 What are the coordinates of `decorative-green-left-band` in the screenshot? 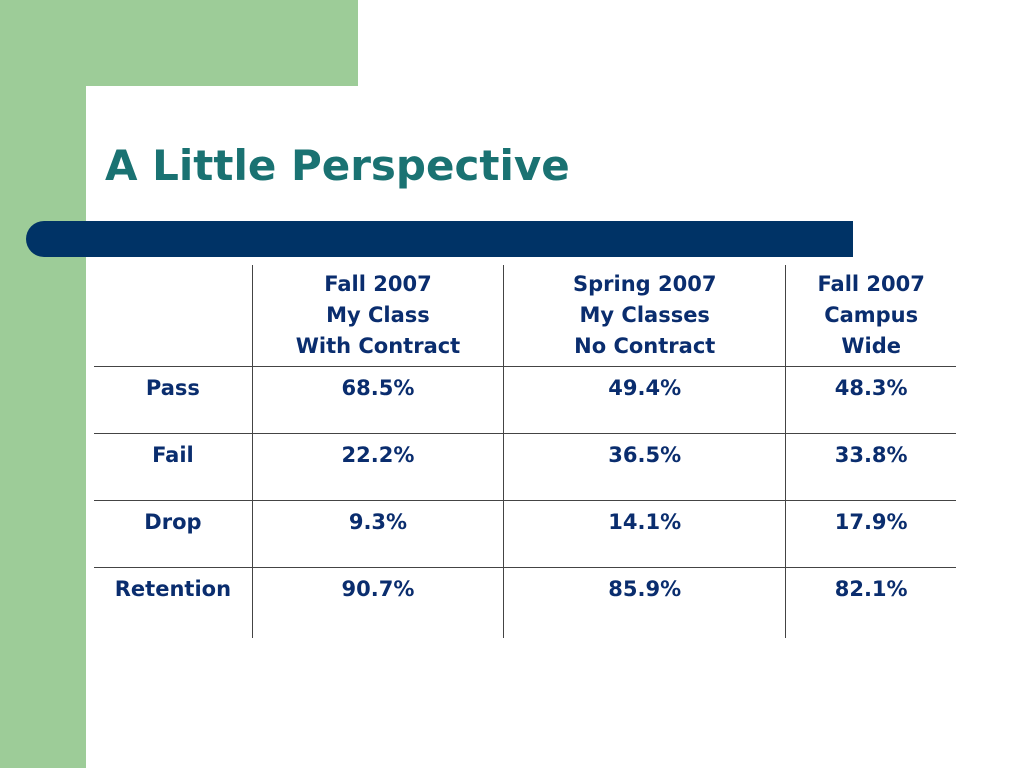 It's located at (43, 384).